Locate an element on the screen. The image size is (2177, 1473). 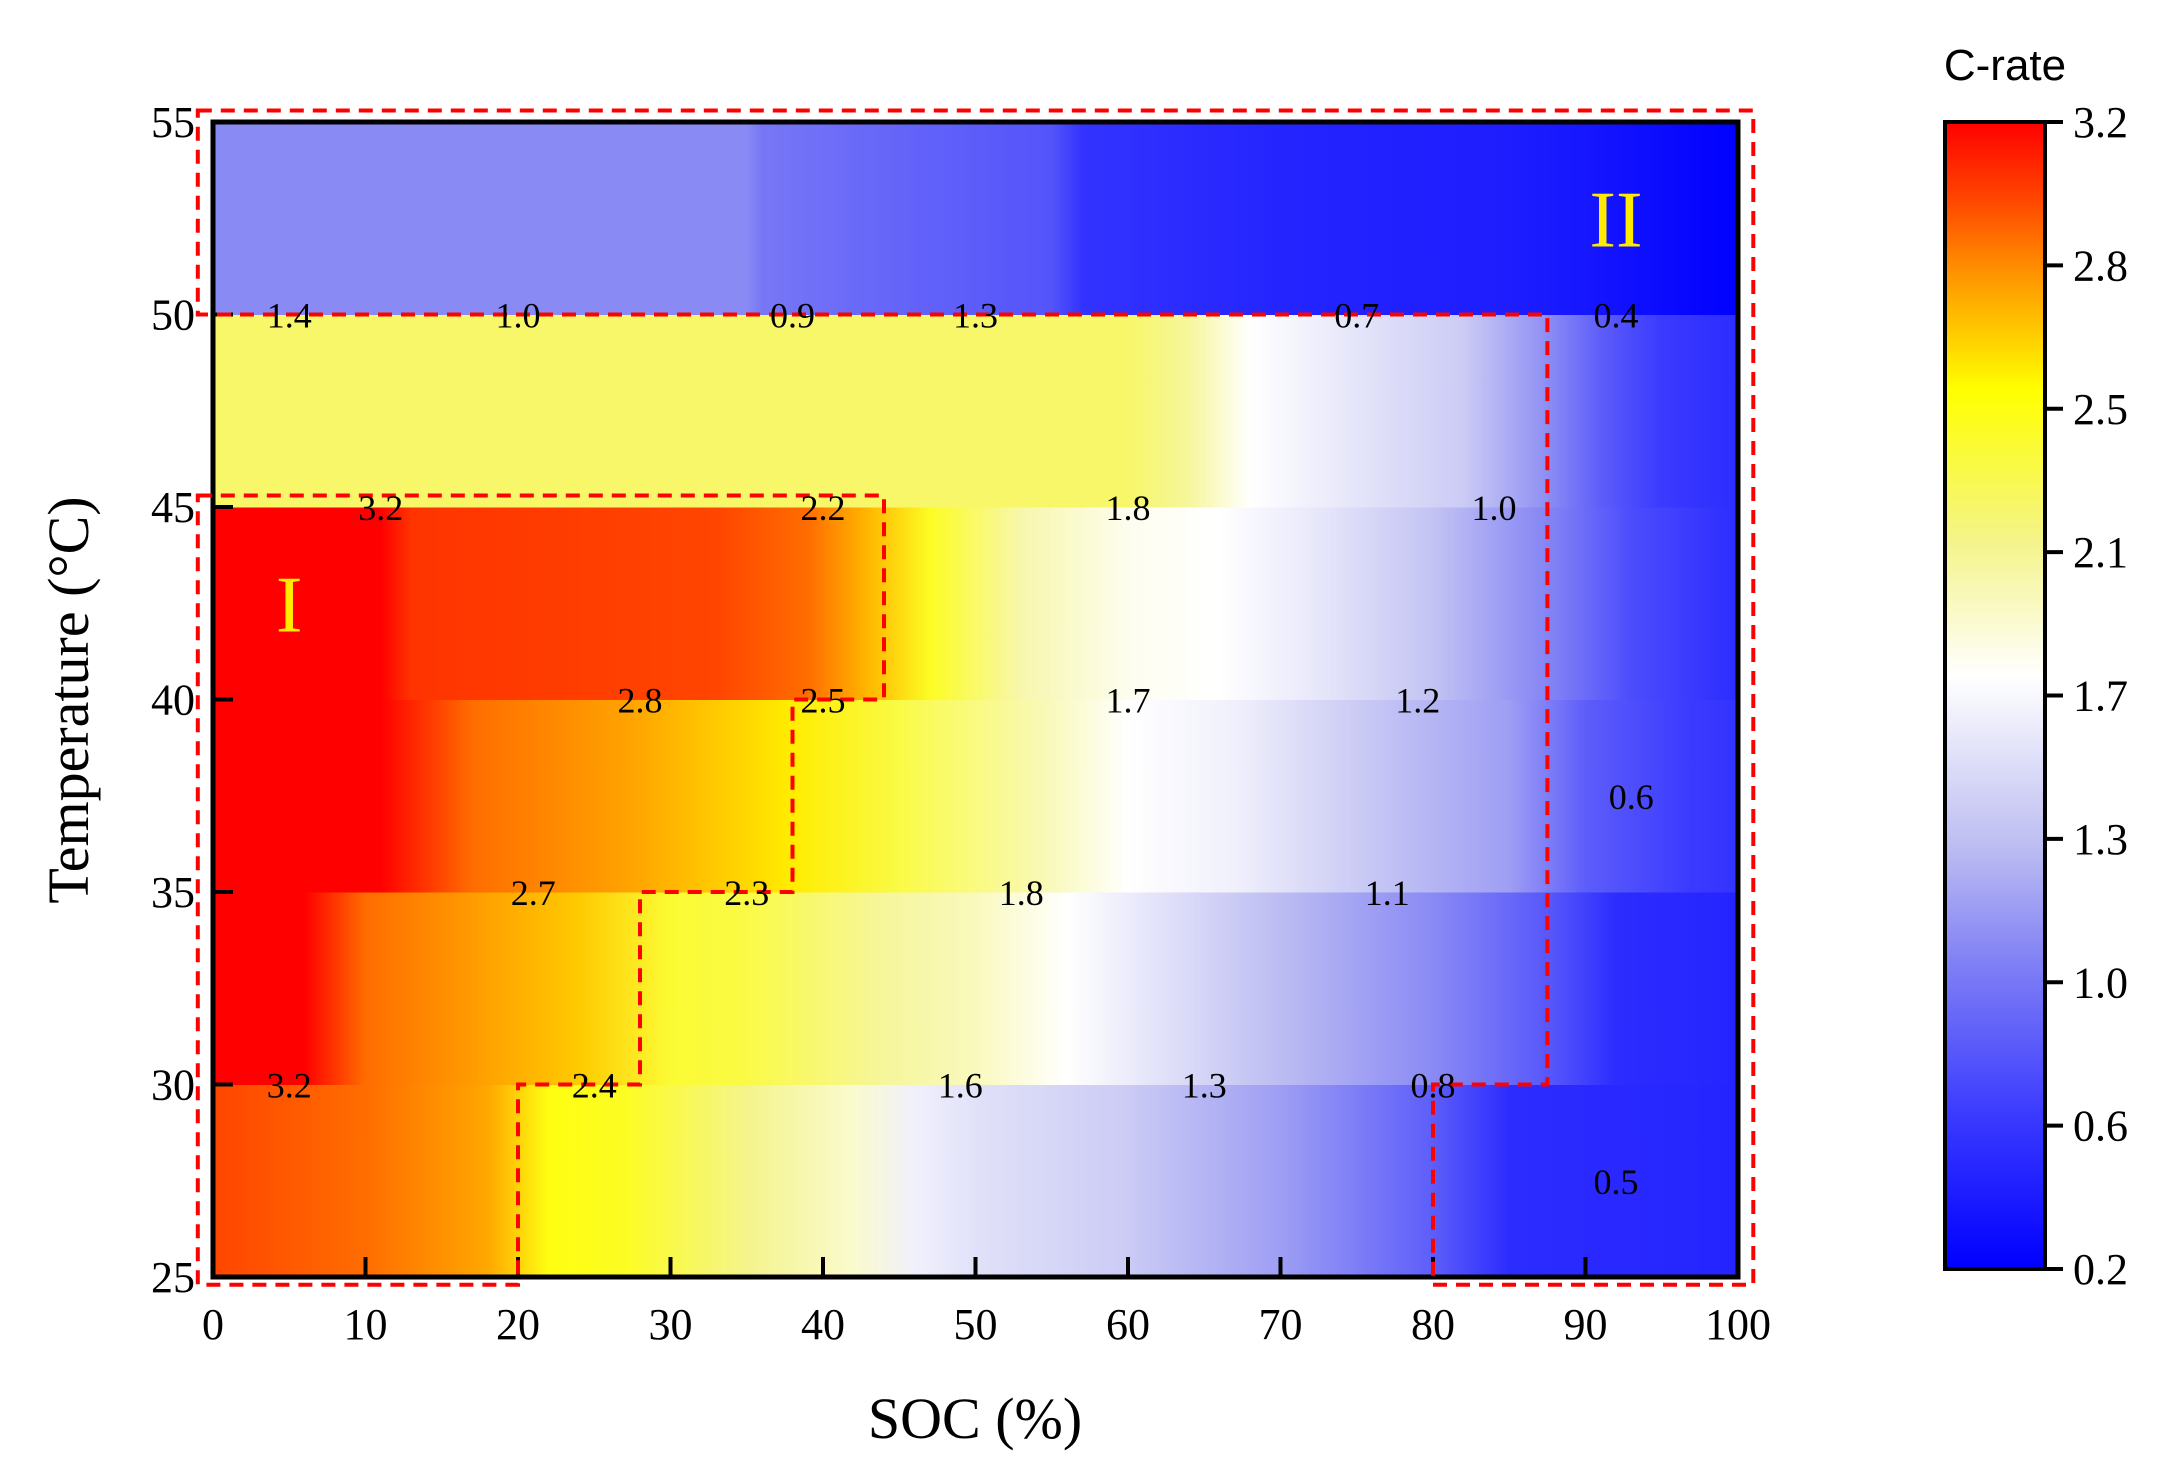
cell-value-label: 0.5 is located at coordinates (1616, 1182).